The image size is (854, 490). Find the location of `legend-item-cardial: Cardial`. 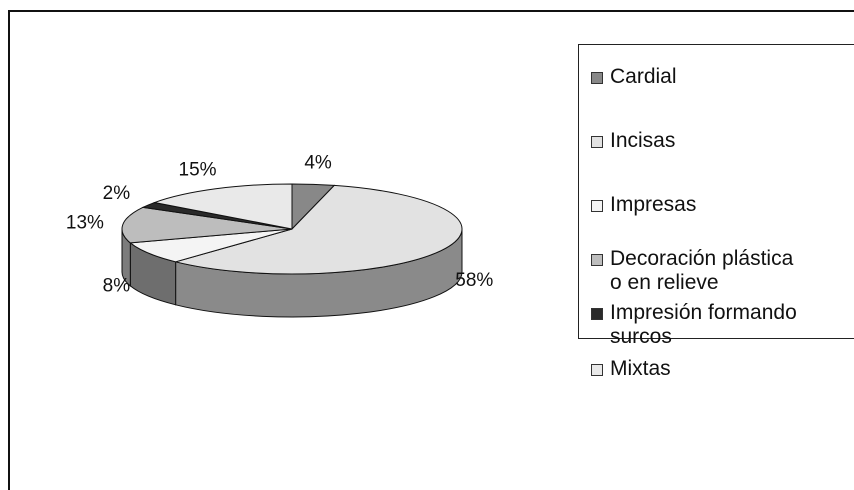

legend-item-cardial: Cardial is located at coordinates (634, 77).